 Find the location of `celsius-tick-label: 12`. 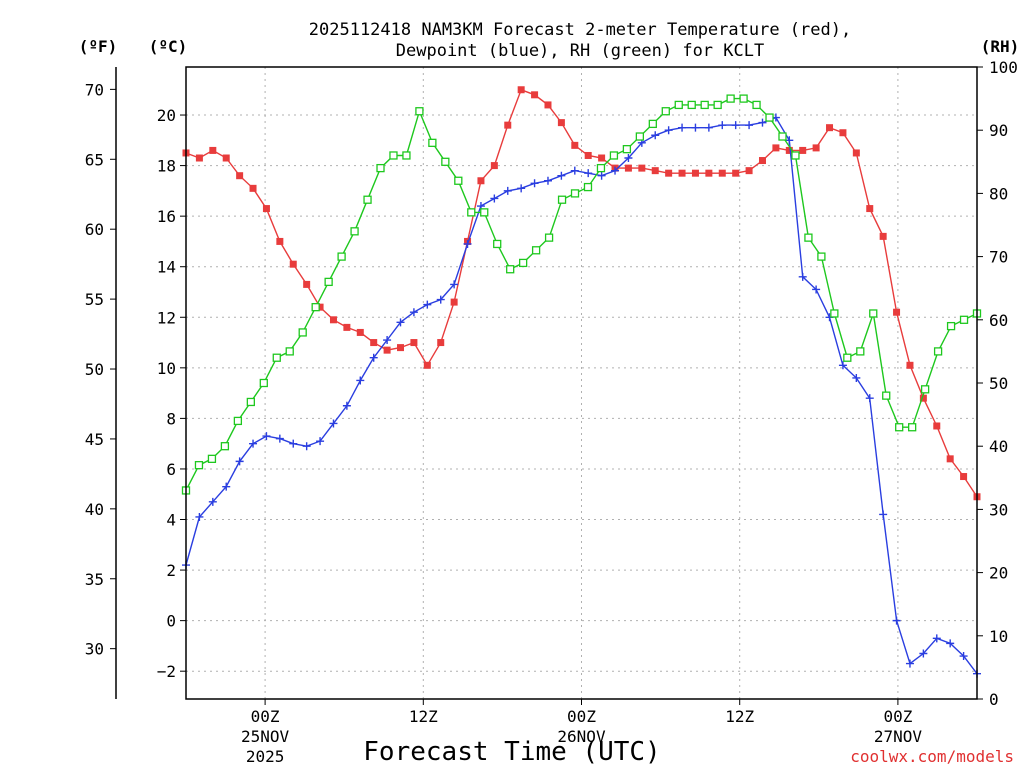

celsius-tick-label: 12 is located at coordinates (166, 317).